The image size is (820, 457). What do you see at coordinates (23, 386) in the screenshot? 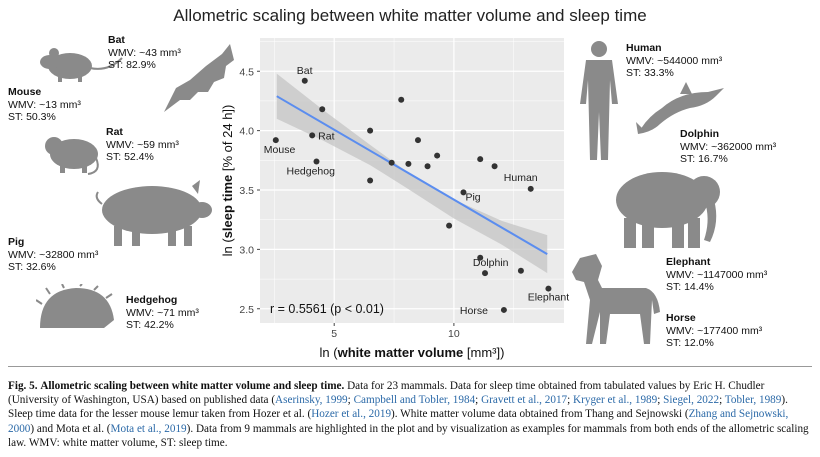
I see `caption-label: Fig. 5.` at bounding box center [23, 386].